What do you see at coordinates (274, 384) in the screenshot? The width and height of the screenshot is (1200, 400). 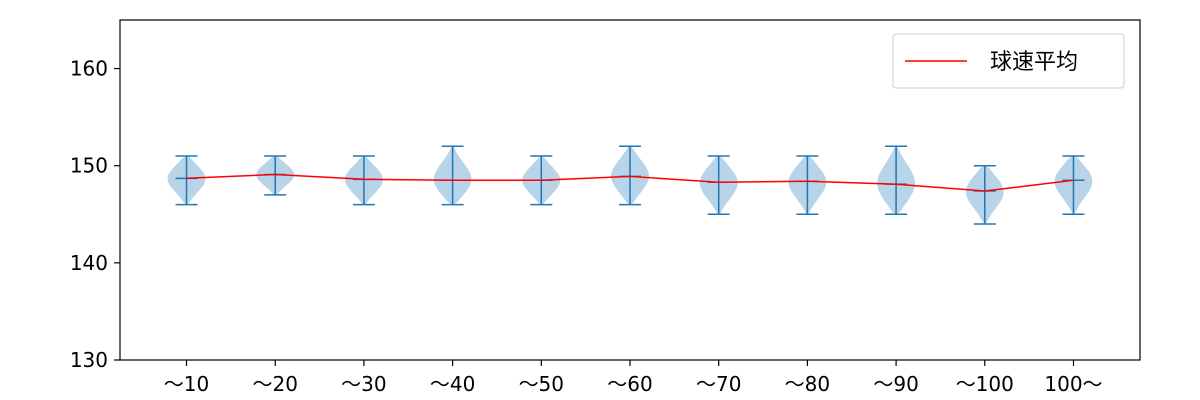 I see `x-tick-label: ～20` at bounding box center [274, 384].